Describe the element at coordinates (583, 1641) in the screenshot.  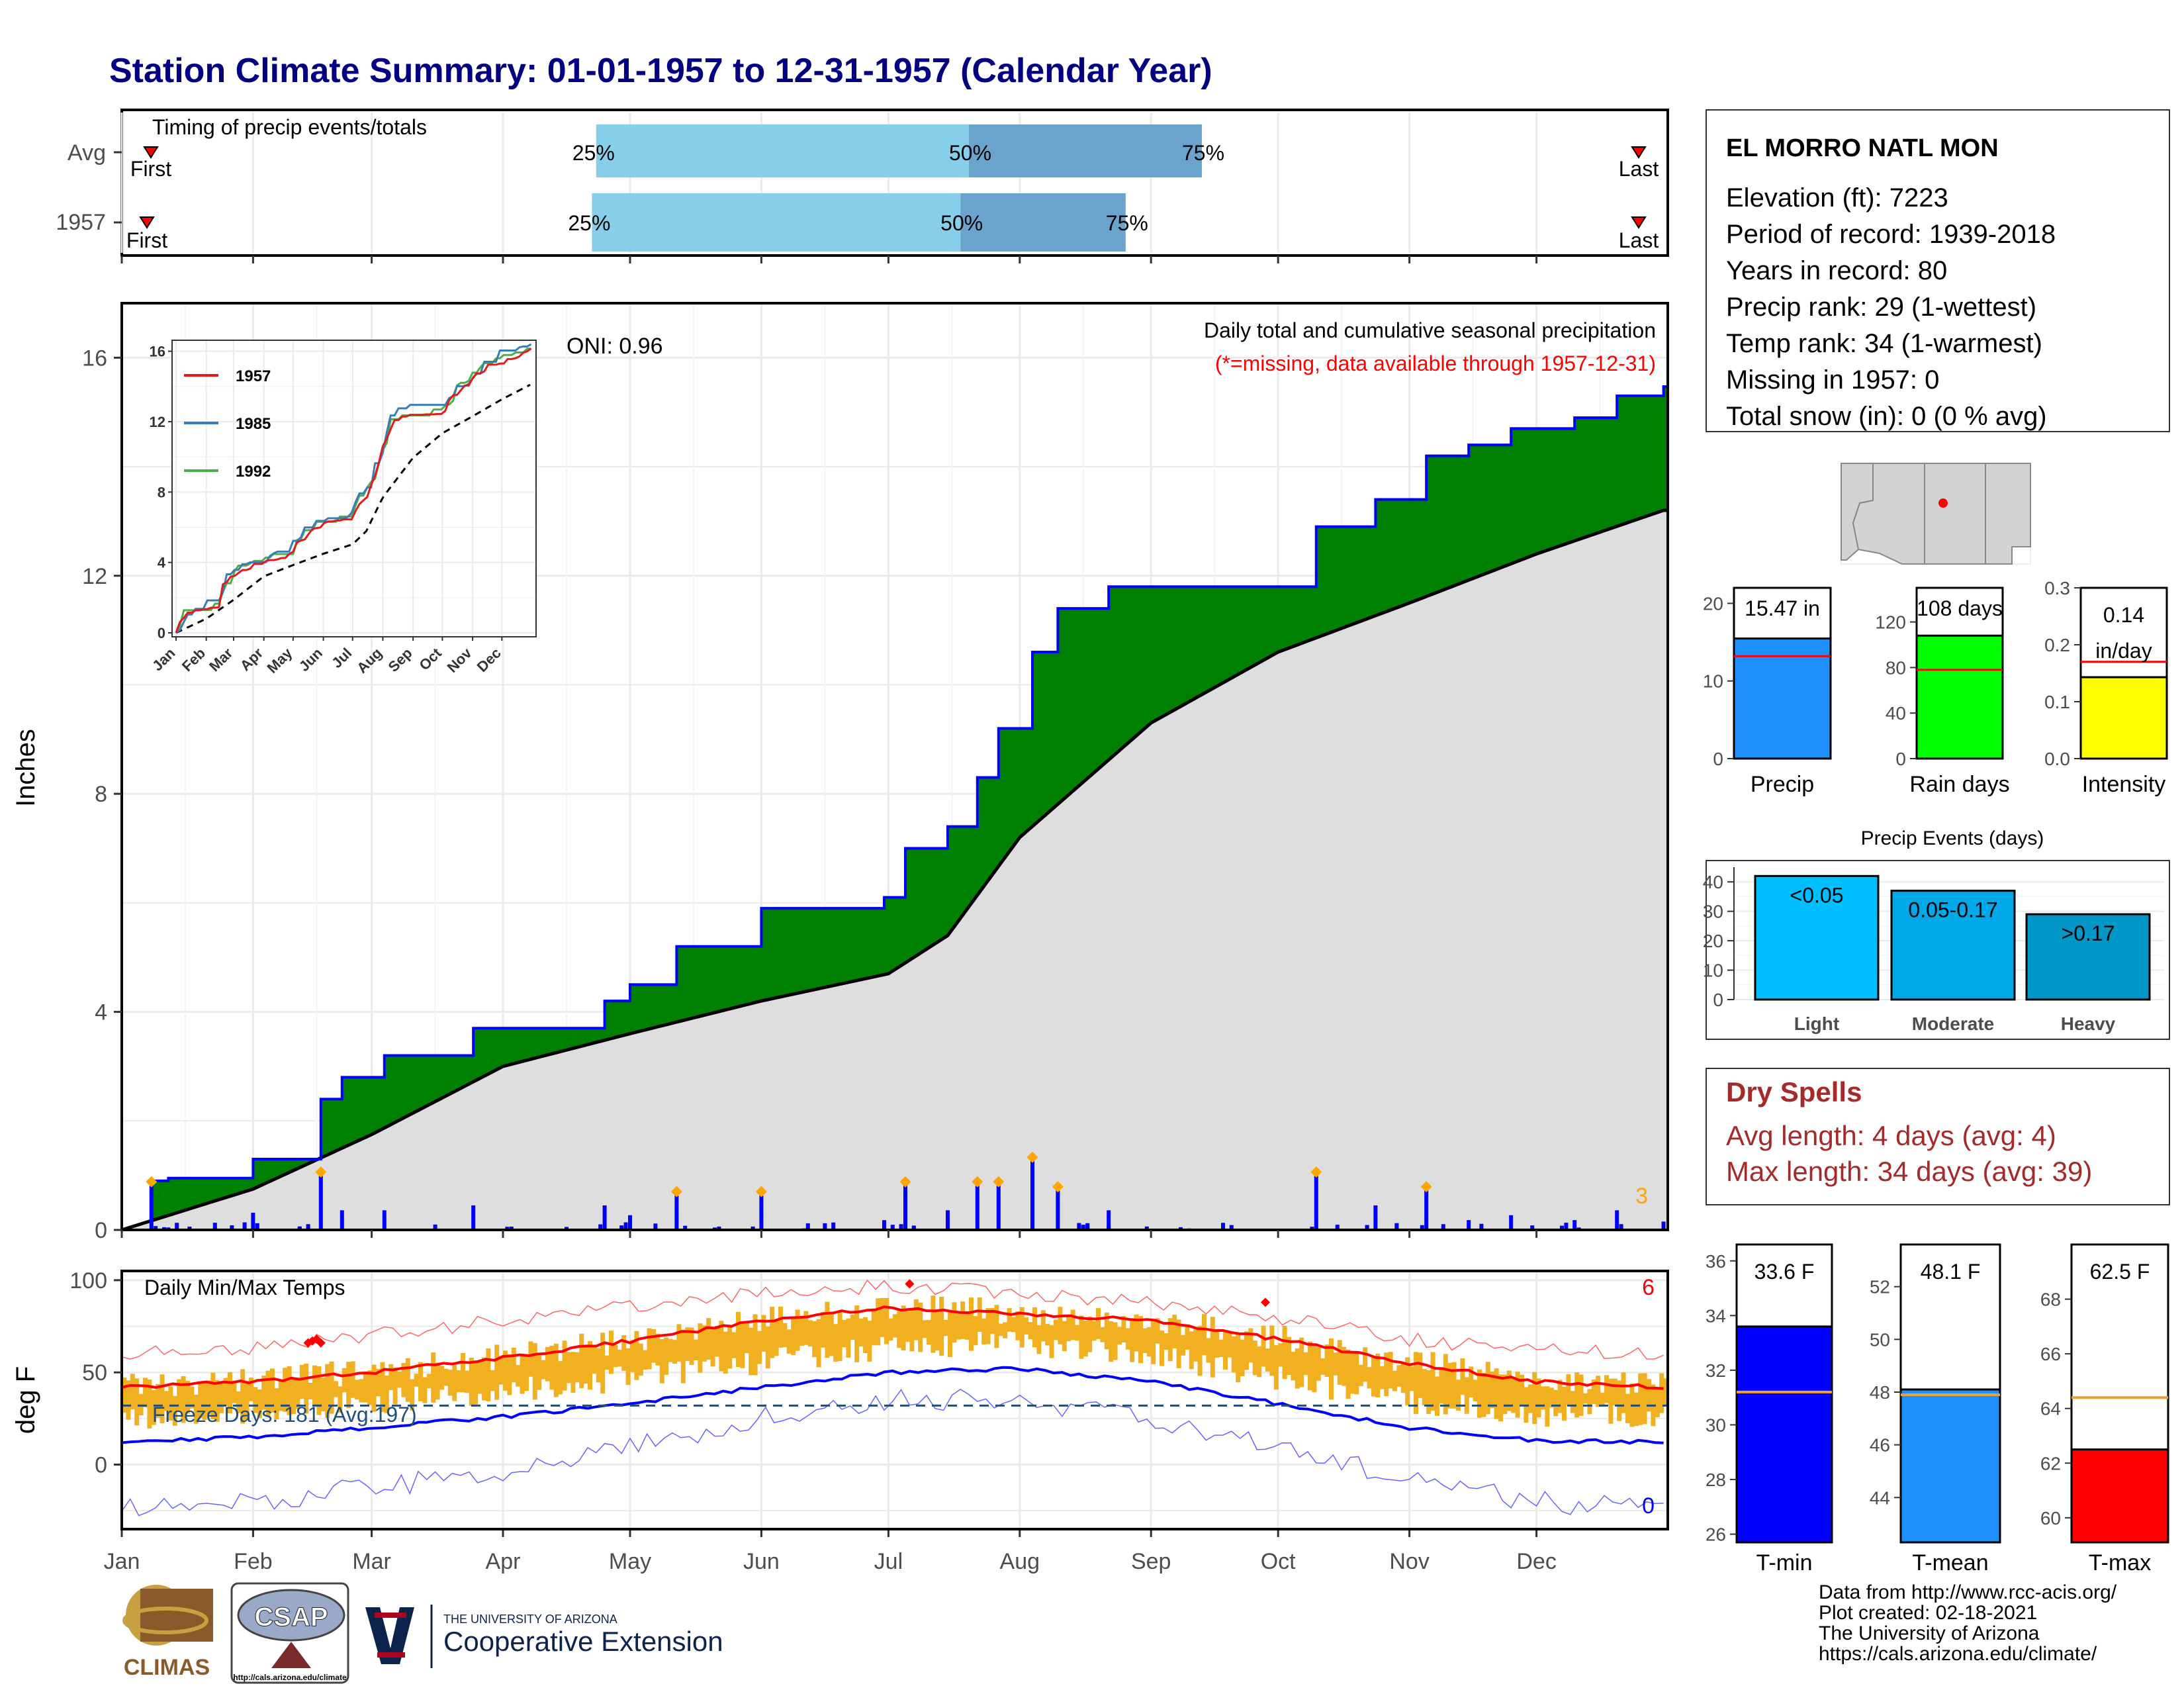
I see `ua-big-text: Cooperative Extension` at that location.